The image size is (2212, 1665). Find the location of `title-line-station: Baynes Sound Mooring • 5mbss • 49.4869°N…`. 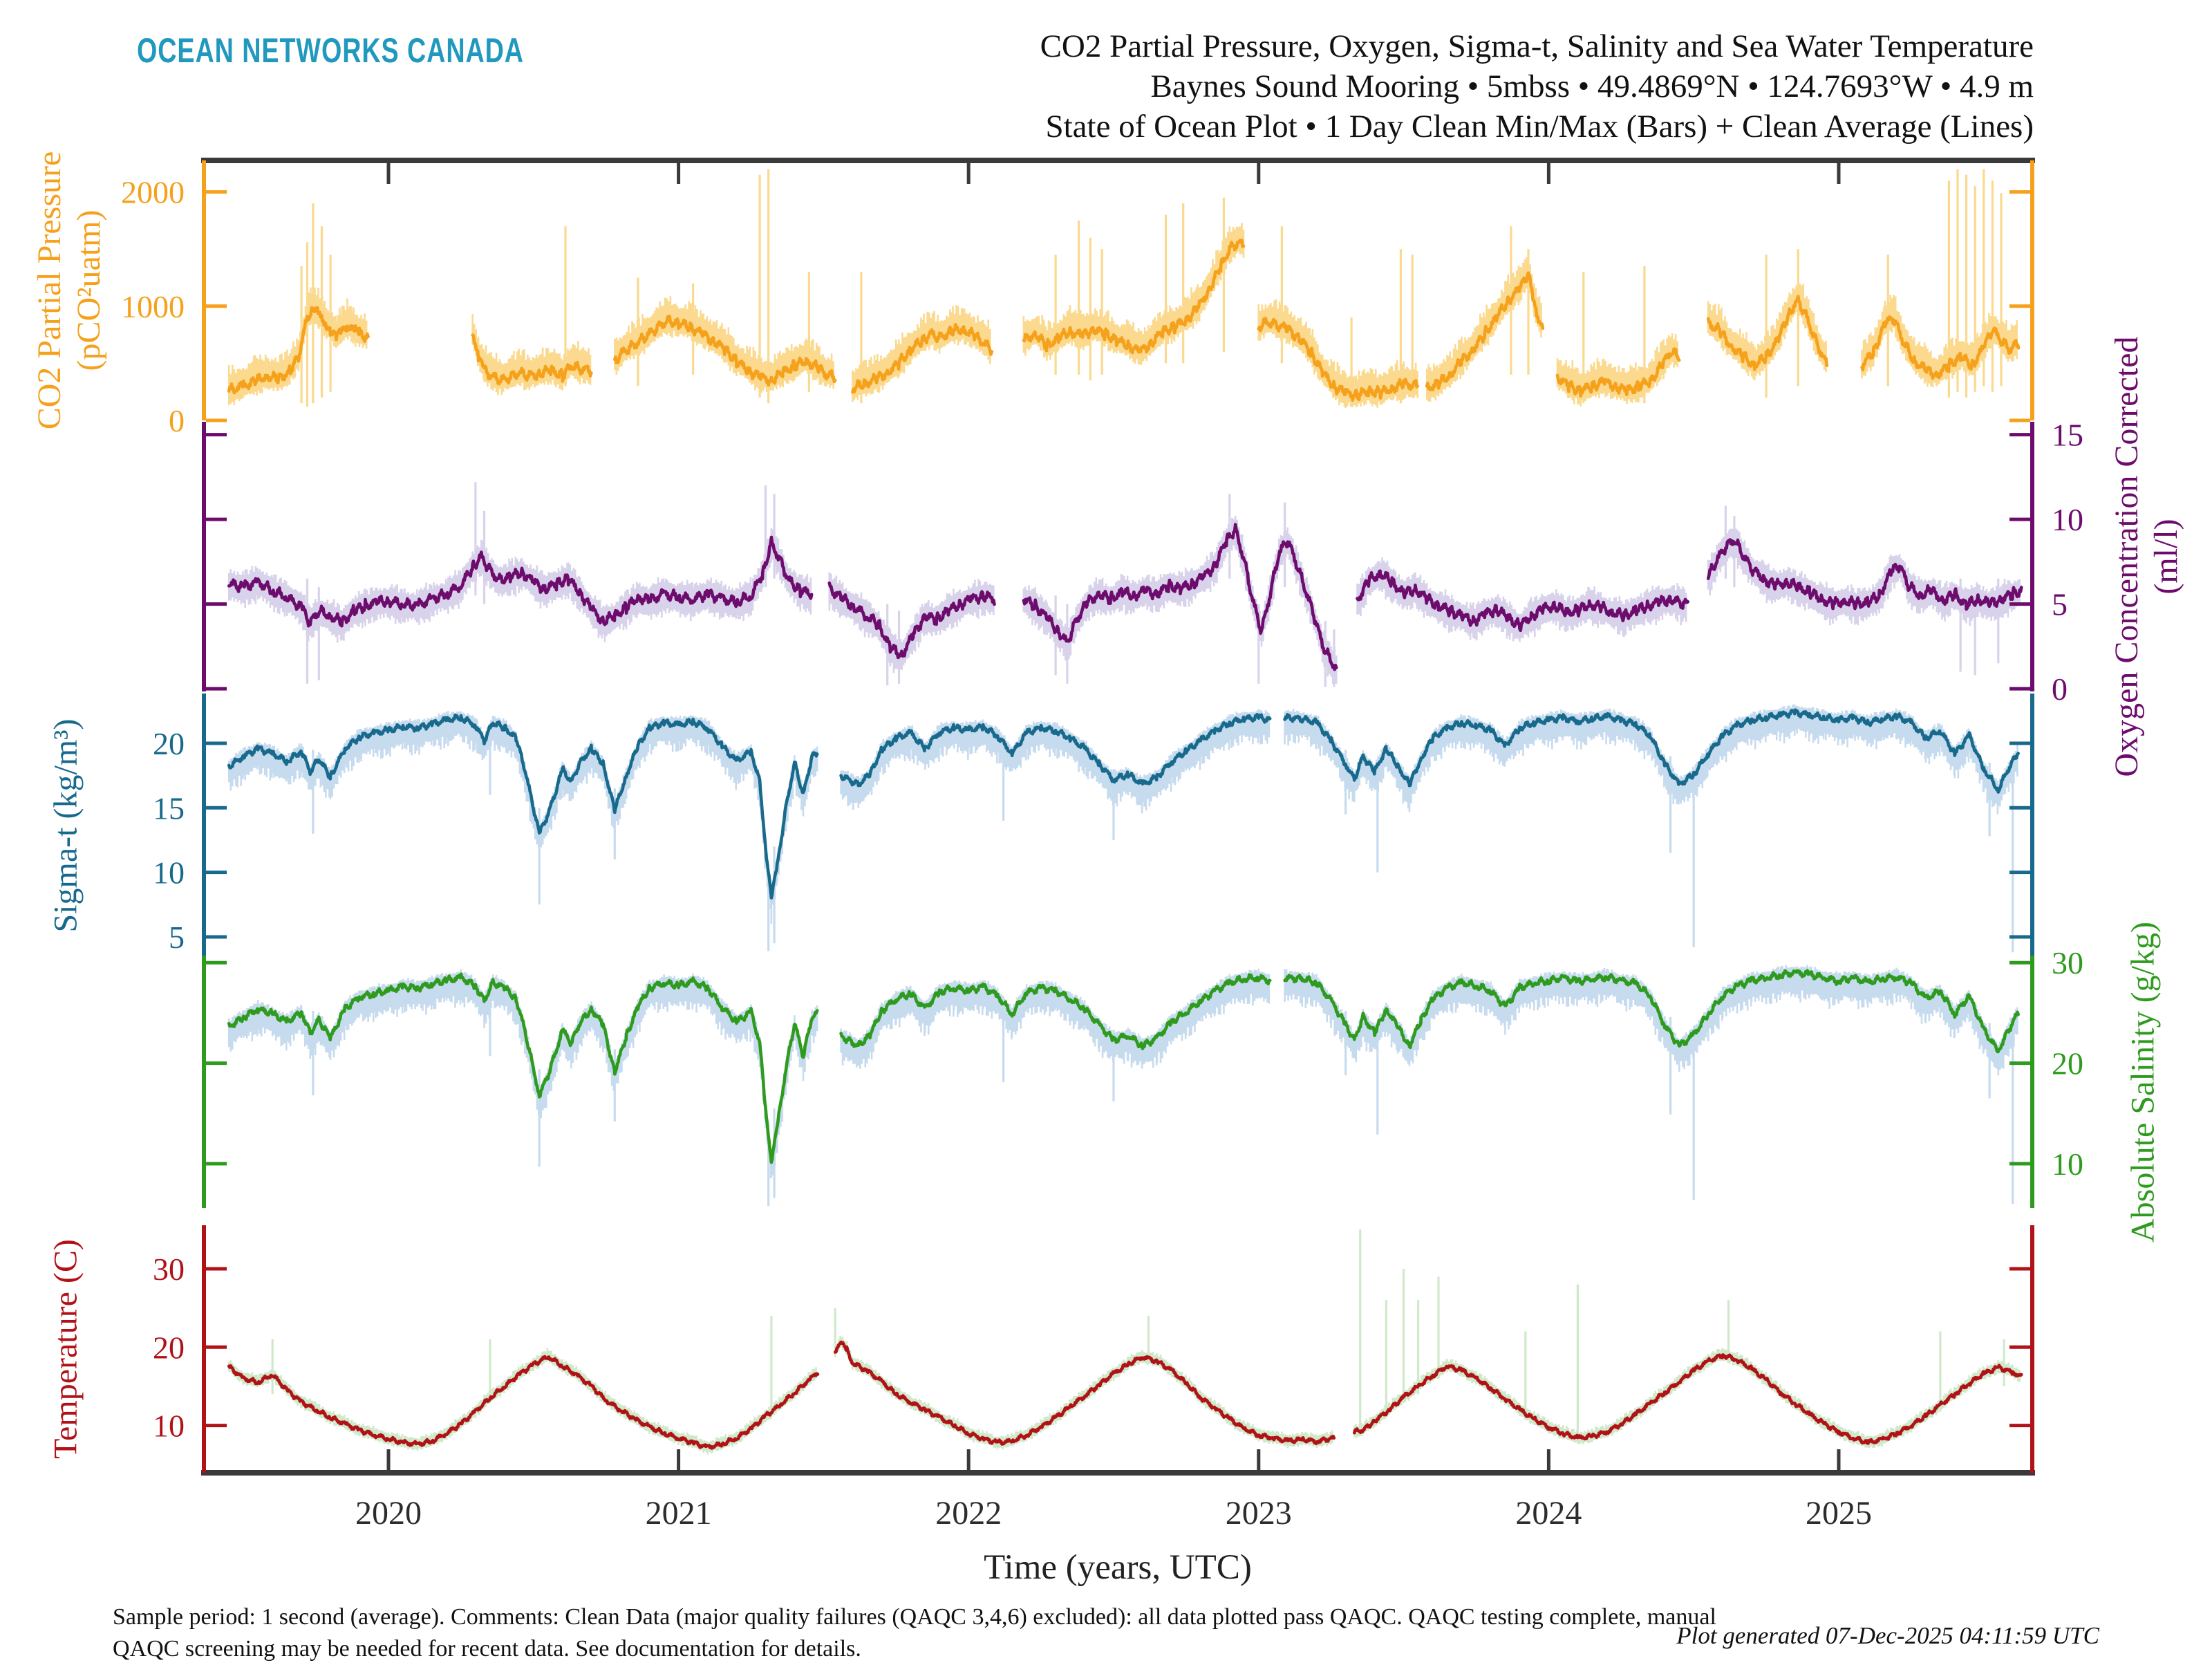

title-line-station: Baynes Sound Mooring • 5mbss • 49.4869°N… is located at coordinates (1592, 86).